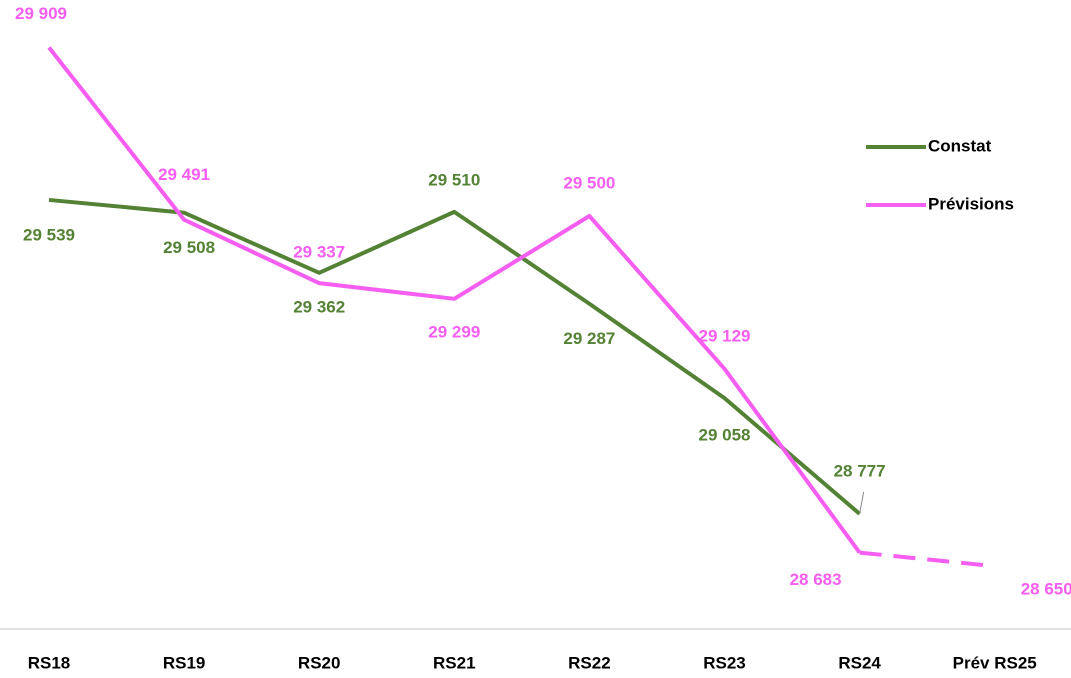 This screenshot has width=1071, height=678. What do you see at coordinates (960, 145) in the screenshot?
I see `legend-label: Constat` at bounding box center [960, 145].